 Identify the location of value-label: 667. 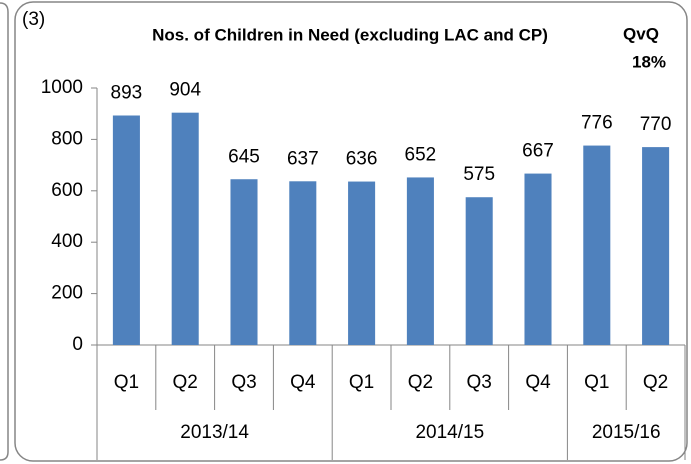
(538, 151).